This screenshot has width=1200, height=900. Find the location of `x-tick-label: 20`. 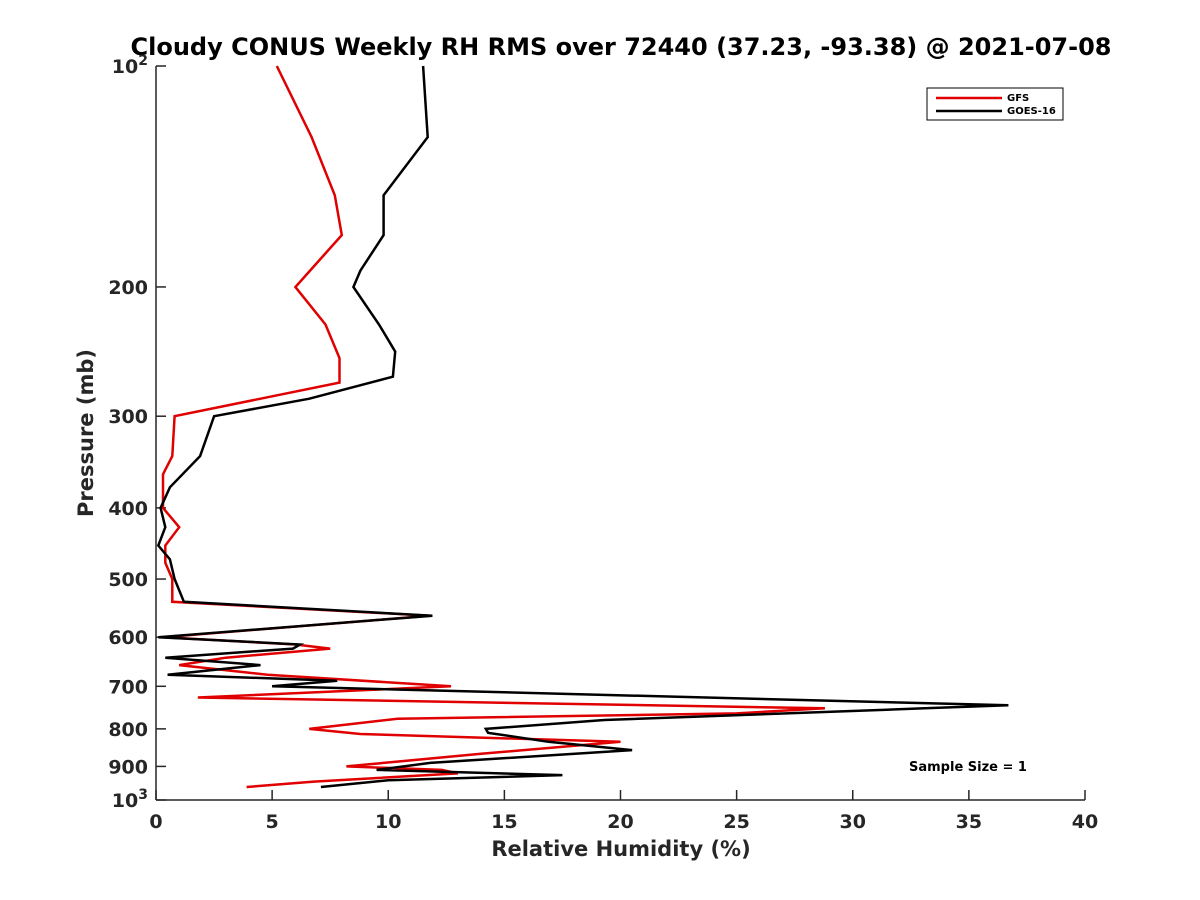

x-tick-label: 20 is located at coordinates (620, 822).